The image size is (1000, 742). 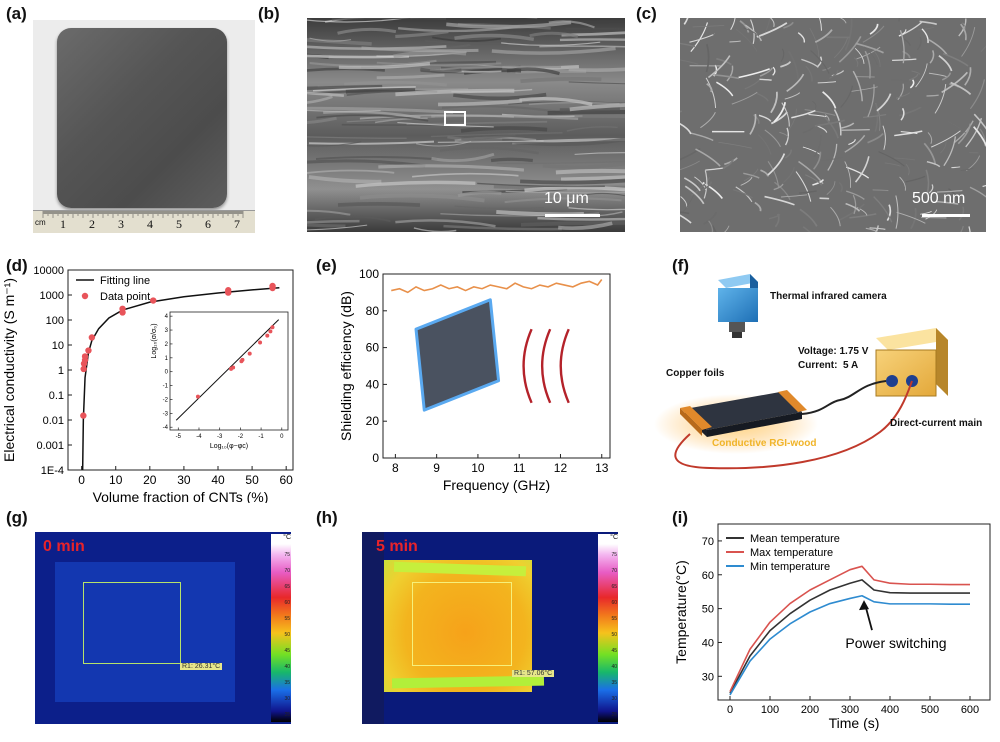 What do you see at coordinates (795, 539) in the screenshot?
I see `legend-label: Mean temperature` at bounding box center [795, 539].